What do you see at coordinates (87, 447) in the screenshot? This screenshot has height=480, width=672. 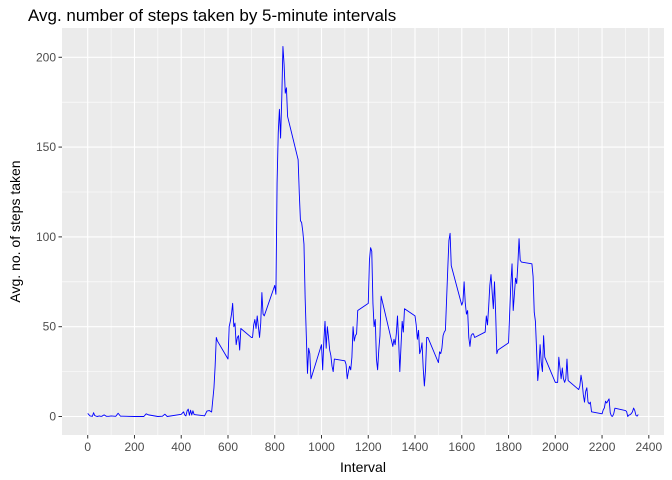 I see `x-tick-label: 0` at bounding box center [87, 447].